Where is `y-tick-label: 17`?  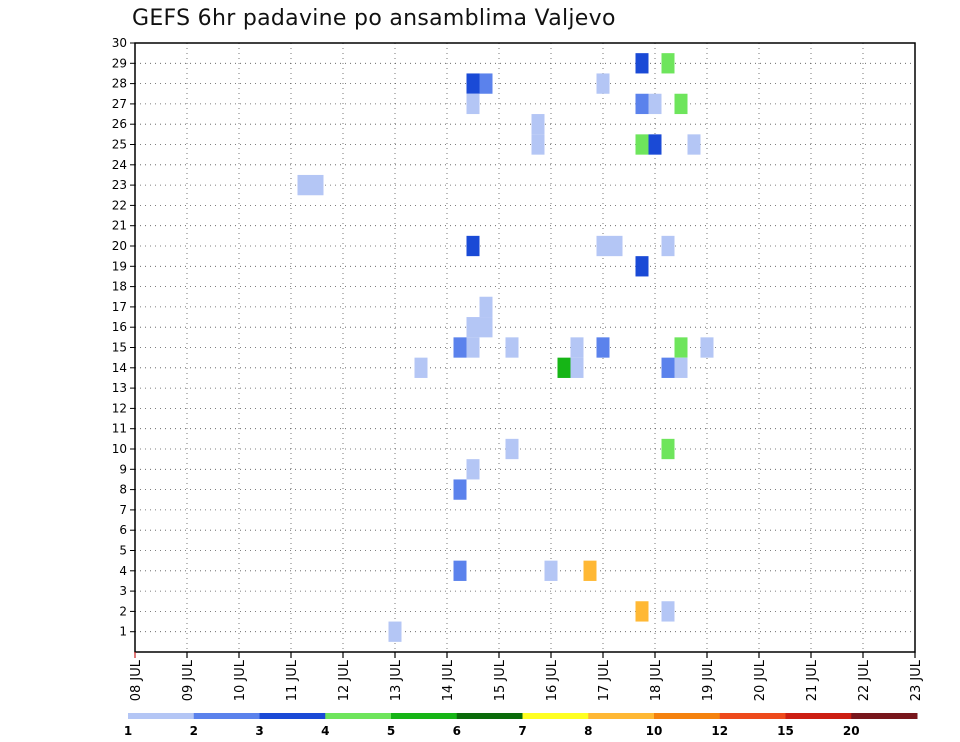
y-tick-label: 17 is located at coordinates (119, 307).